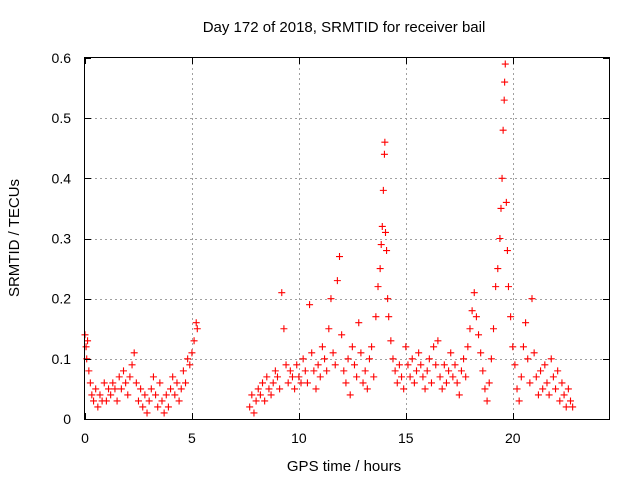 The width and height of the screenshot is (640, 480). I want to click on y-tick-label: 0.1, so click(62, 359).